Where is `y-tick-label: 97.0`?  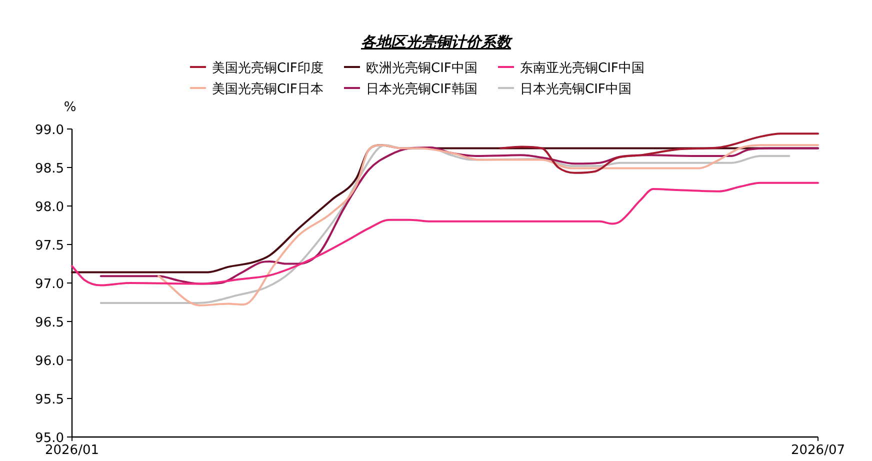
y-tick-label: 97.0 is located at coordinates (49, 284).